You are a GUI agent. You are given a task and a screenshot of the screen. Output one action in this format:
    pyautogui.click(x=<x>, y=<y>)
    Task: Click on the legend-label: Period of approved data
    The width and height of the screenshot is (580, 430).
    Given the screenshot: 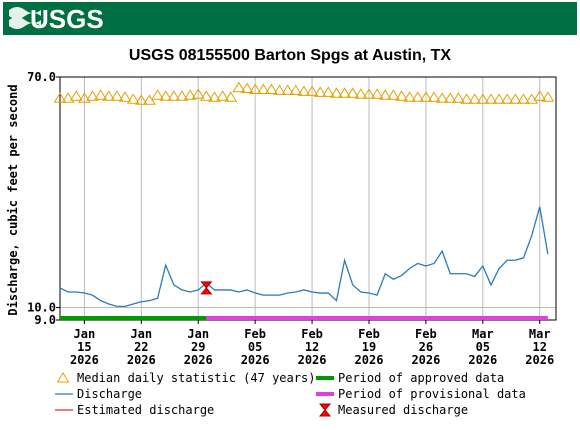 What is the action you would take?
    pyautogui.click(x=421, y=378)
    